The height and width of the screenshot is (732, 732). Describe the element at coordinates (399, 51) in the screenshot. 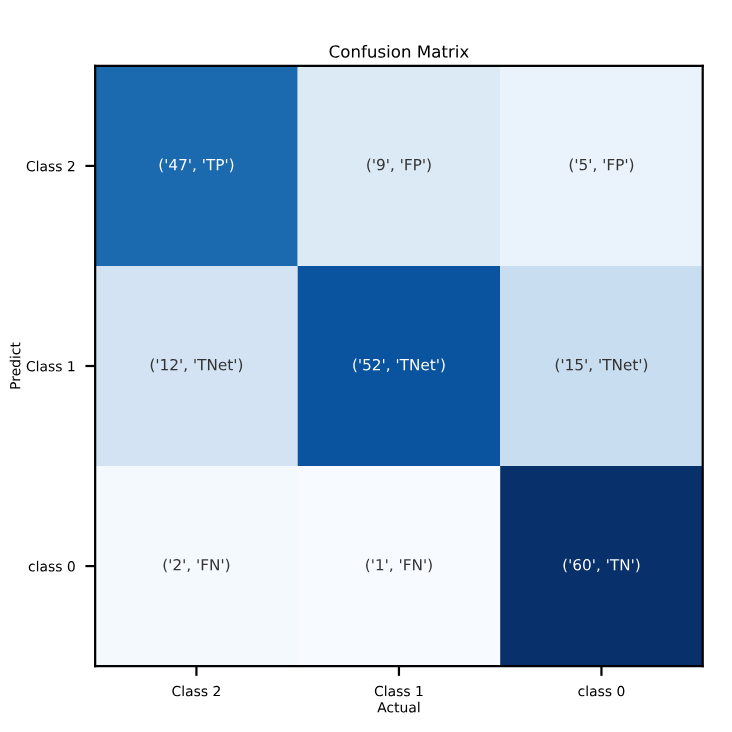

I see `chart-title: Confusion Matrix` at that location.